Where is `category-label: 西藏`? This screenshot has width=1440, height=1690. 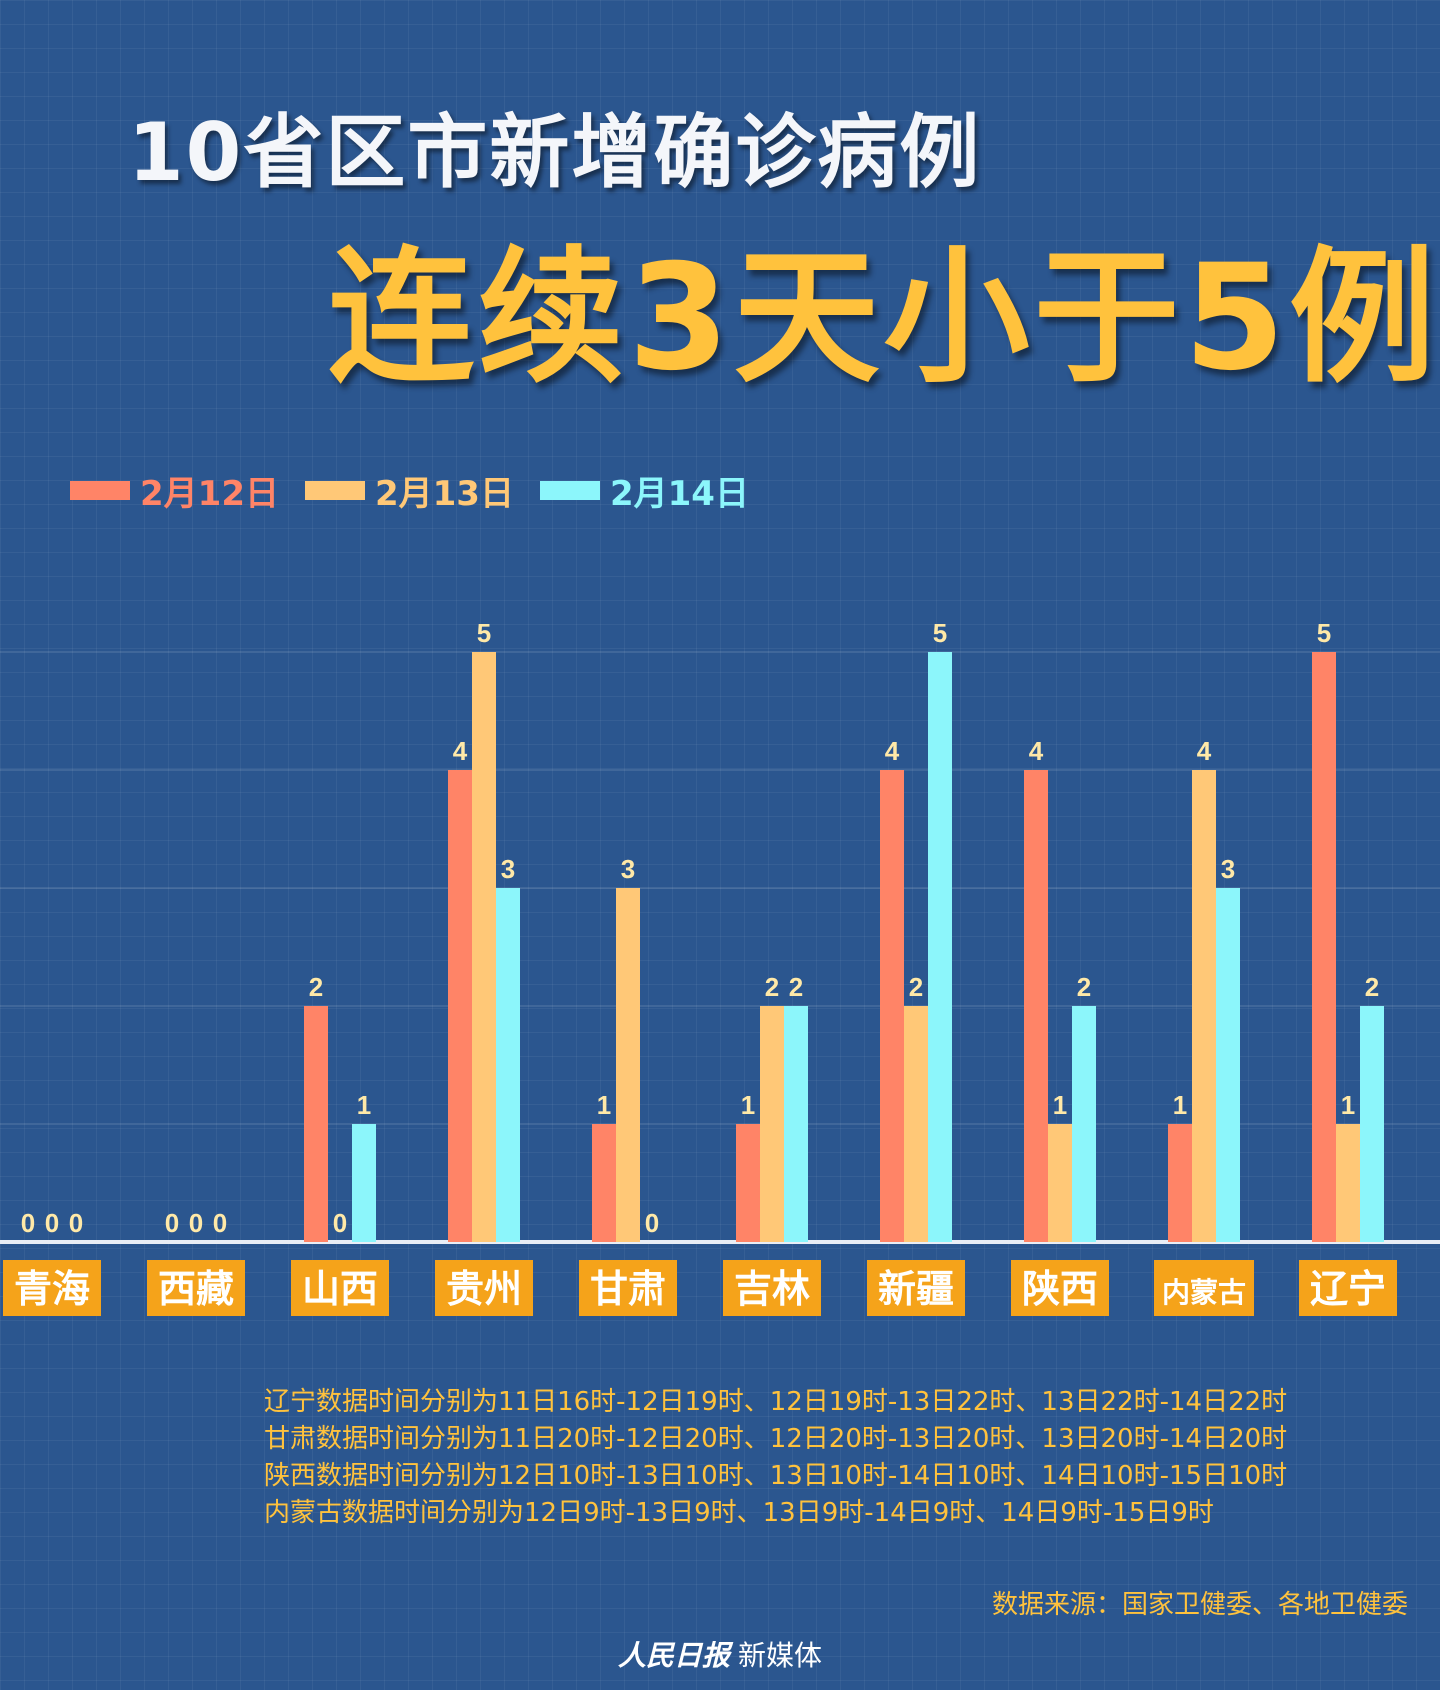 category-label: 西藏 is located at coordinates (196, 1289).